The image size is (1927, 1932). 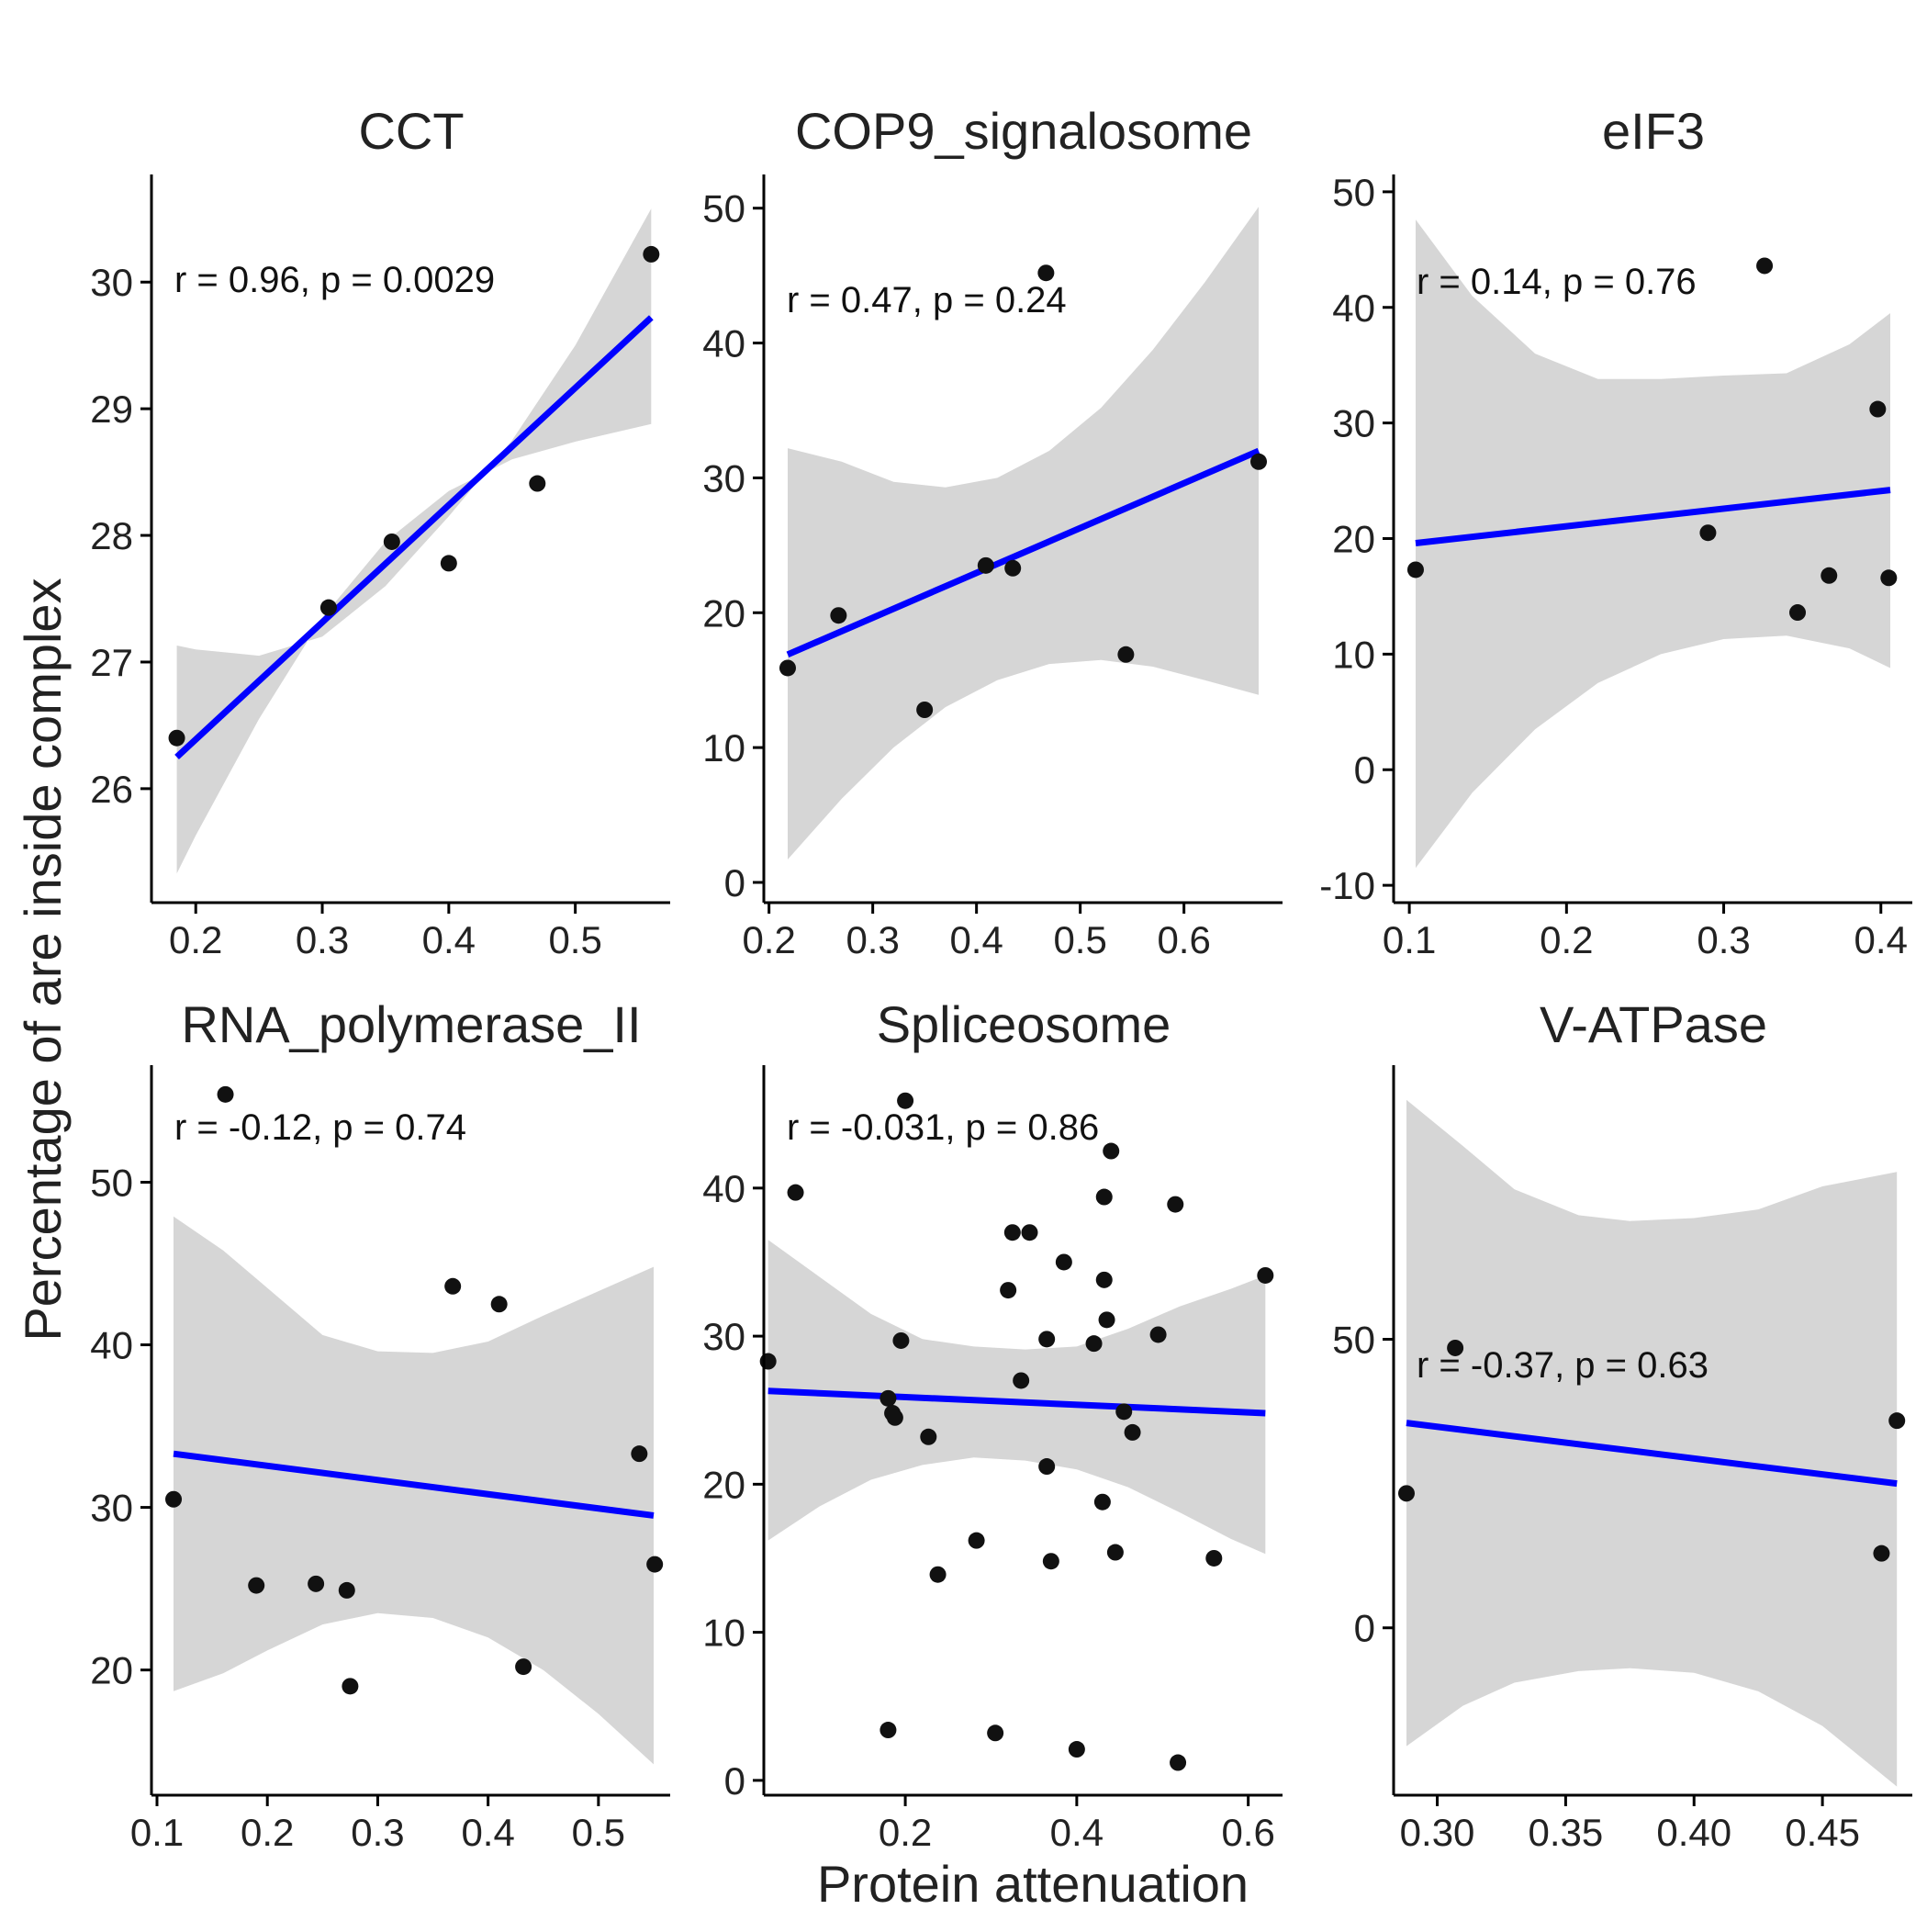 I want to click on y-tick-label: 27, so click(x=112, y=662).